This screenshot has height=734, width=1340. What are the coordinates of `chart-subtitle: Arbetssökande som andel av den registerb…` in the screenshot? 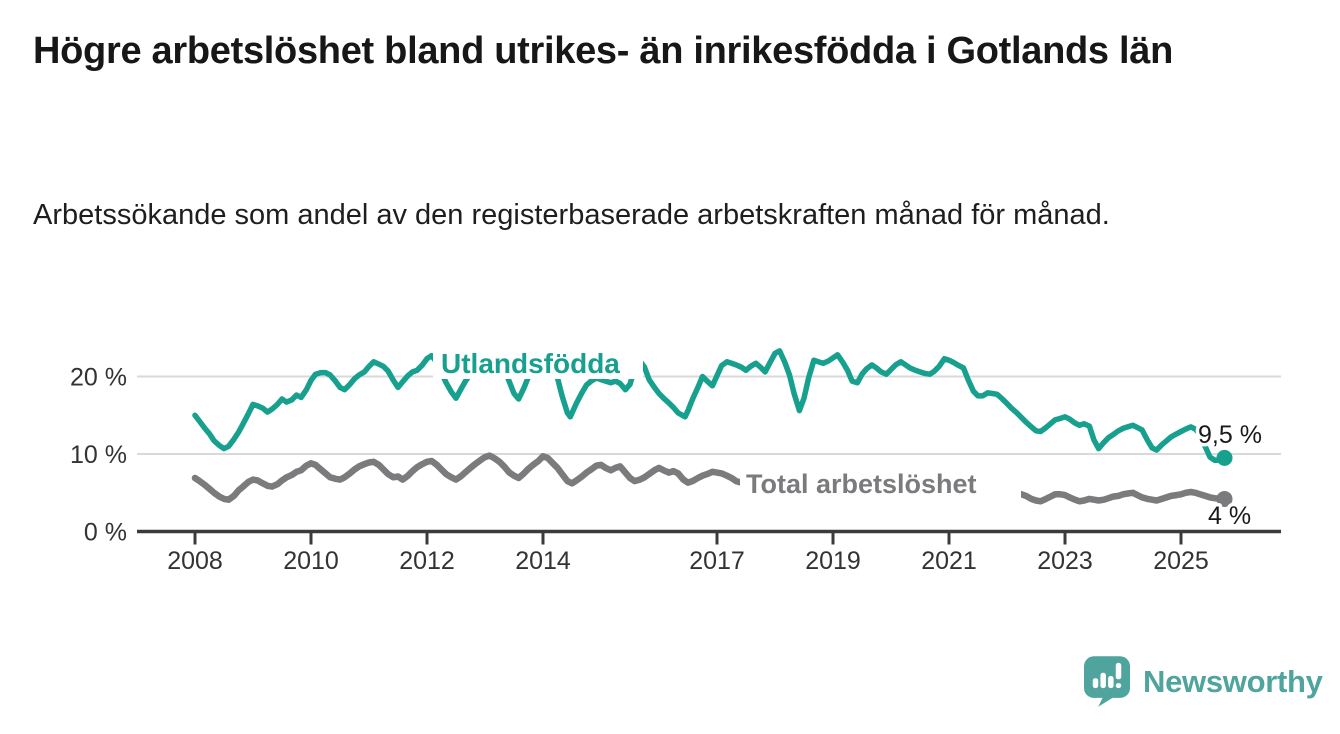 It's located at (571, 215).